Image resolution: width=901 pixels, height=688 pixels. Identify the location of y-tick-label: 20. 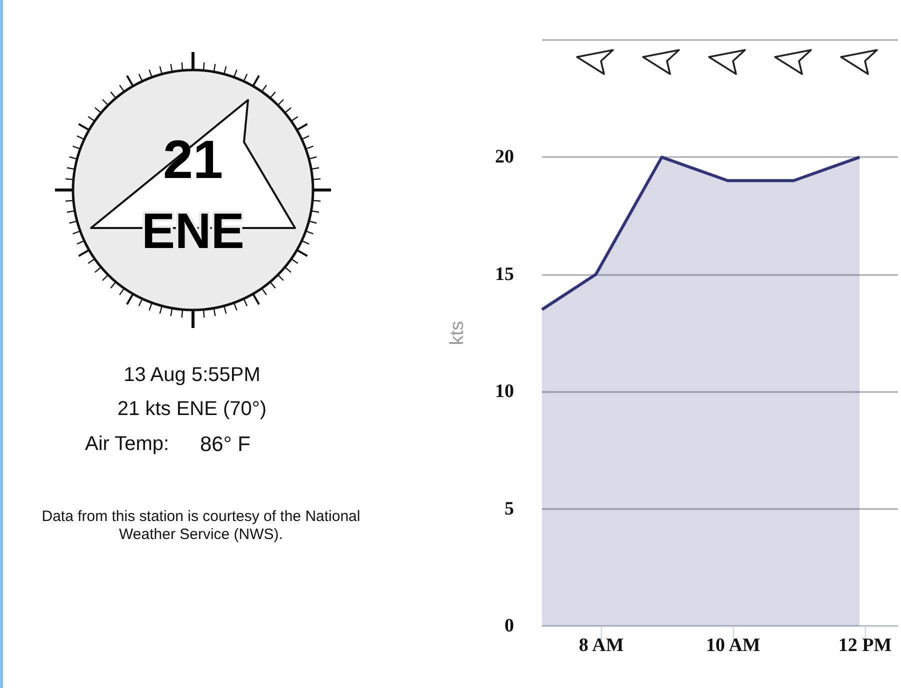
(504, 157).